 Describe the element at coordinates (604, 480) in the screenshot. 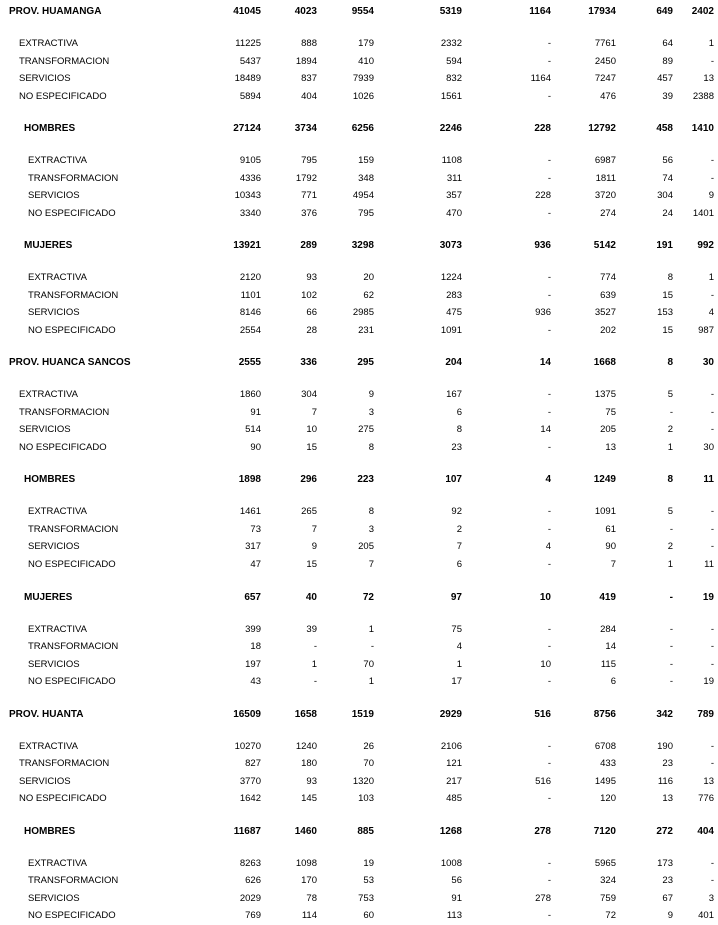

I see `total-value: 1249` at that location.